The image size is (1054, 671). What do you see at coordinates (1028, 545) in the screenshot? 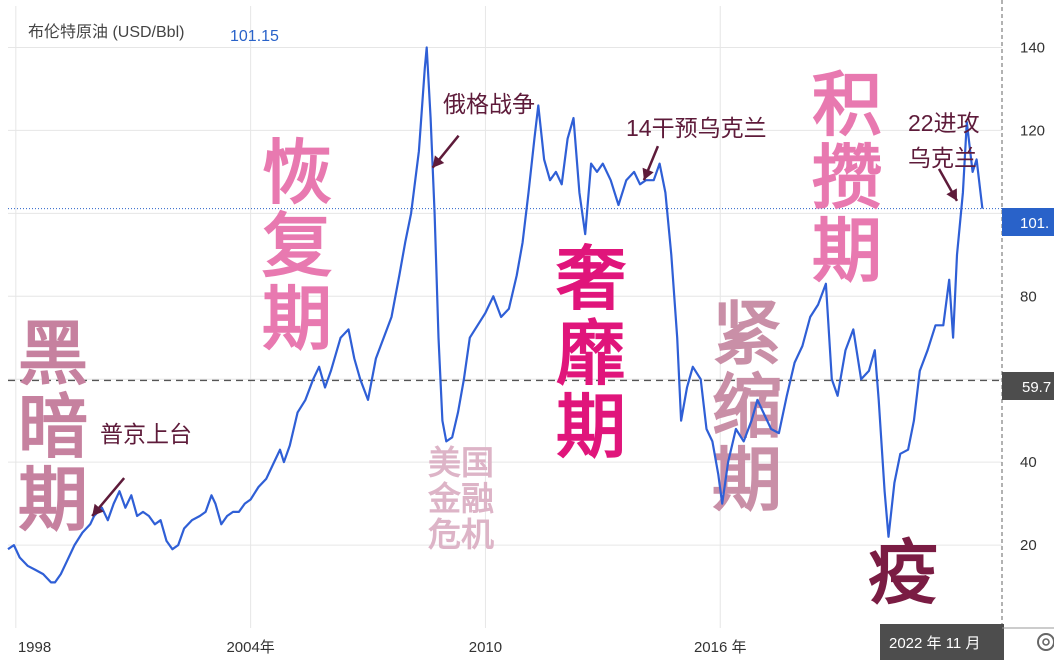
I see `y-tick-label: 20` at bounding box center [1028, 545].